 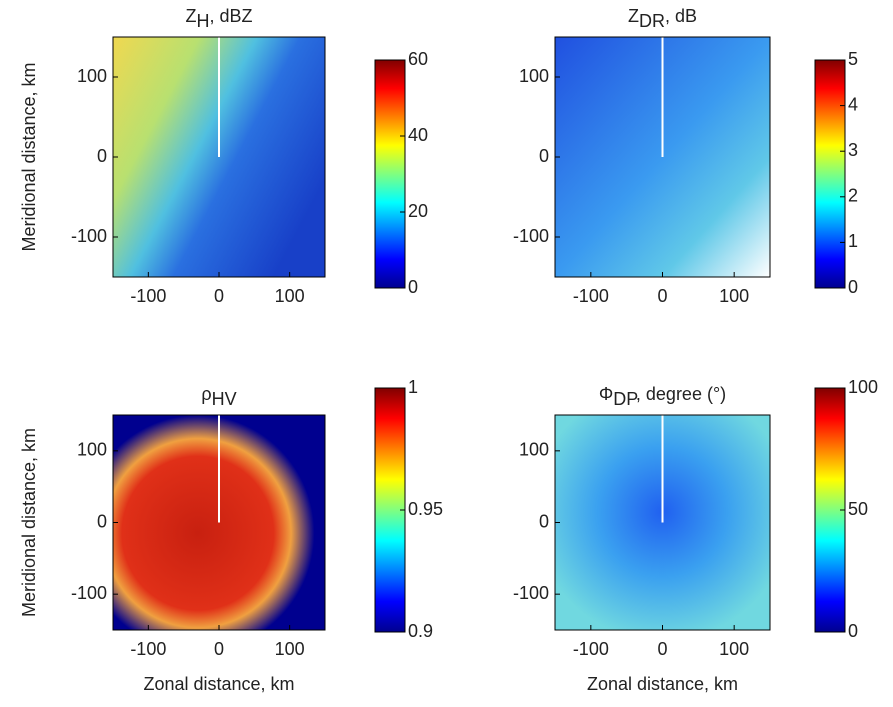 I want to click on panel-title: ZDR, dB, so click(x=662, y=18).